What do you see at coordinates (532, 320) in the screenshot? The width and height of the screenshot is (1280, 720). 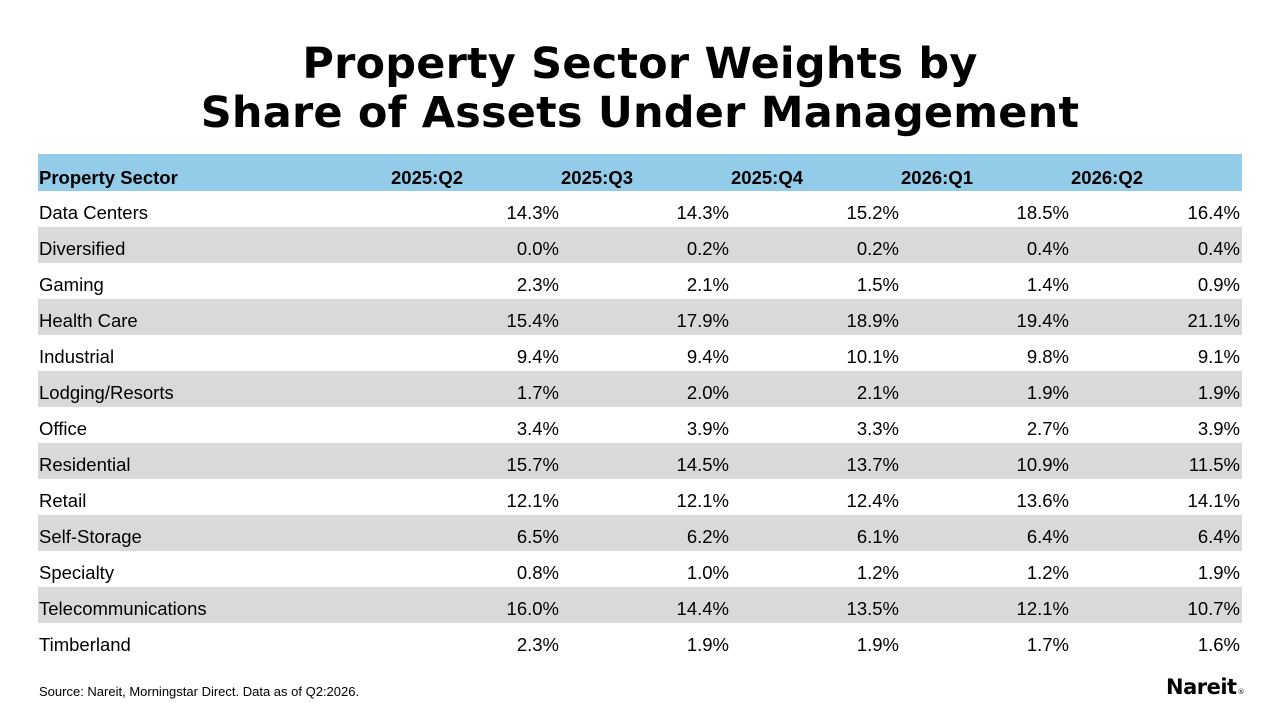 I see `value-cell: 15.4%` at bounding box center [532, 320].